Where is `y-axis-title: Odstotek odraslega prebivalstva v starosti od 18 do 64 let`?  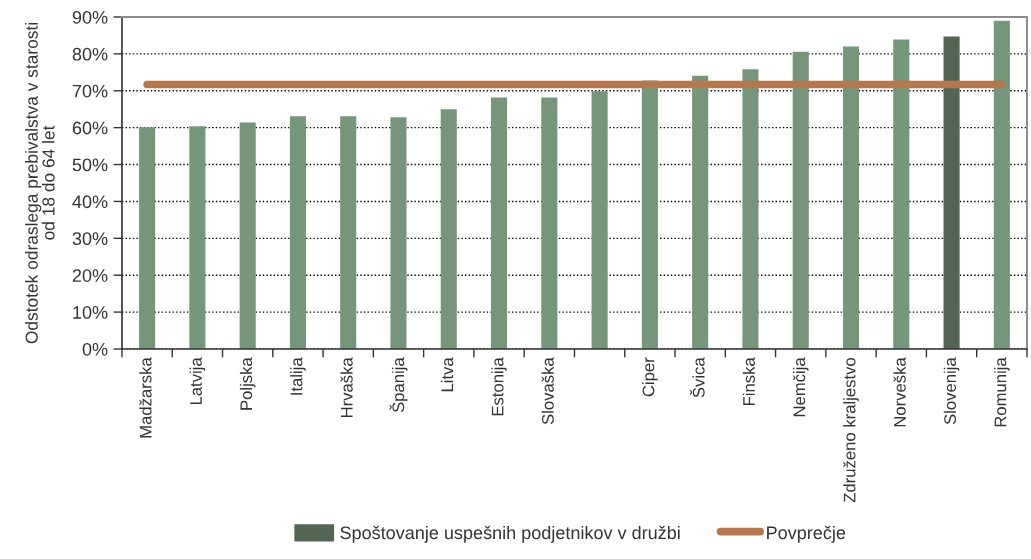
y-axis-title: Odstotek odraslega prebivalstva v starosti od 18 do 64 let is located at coordinates (40, 183).